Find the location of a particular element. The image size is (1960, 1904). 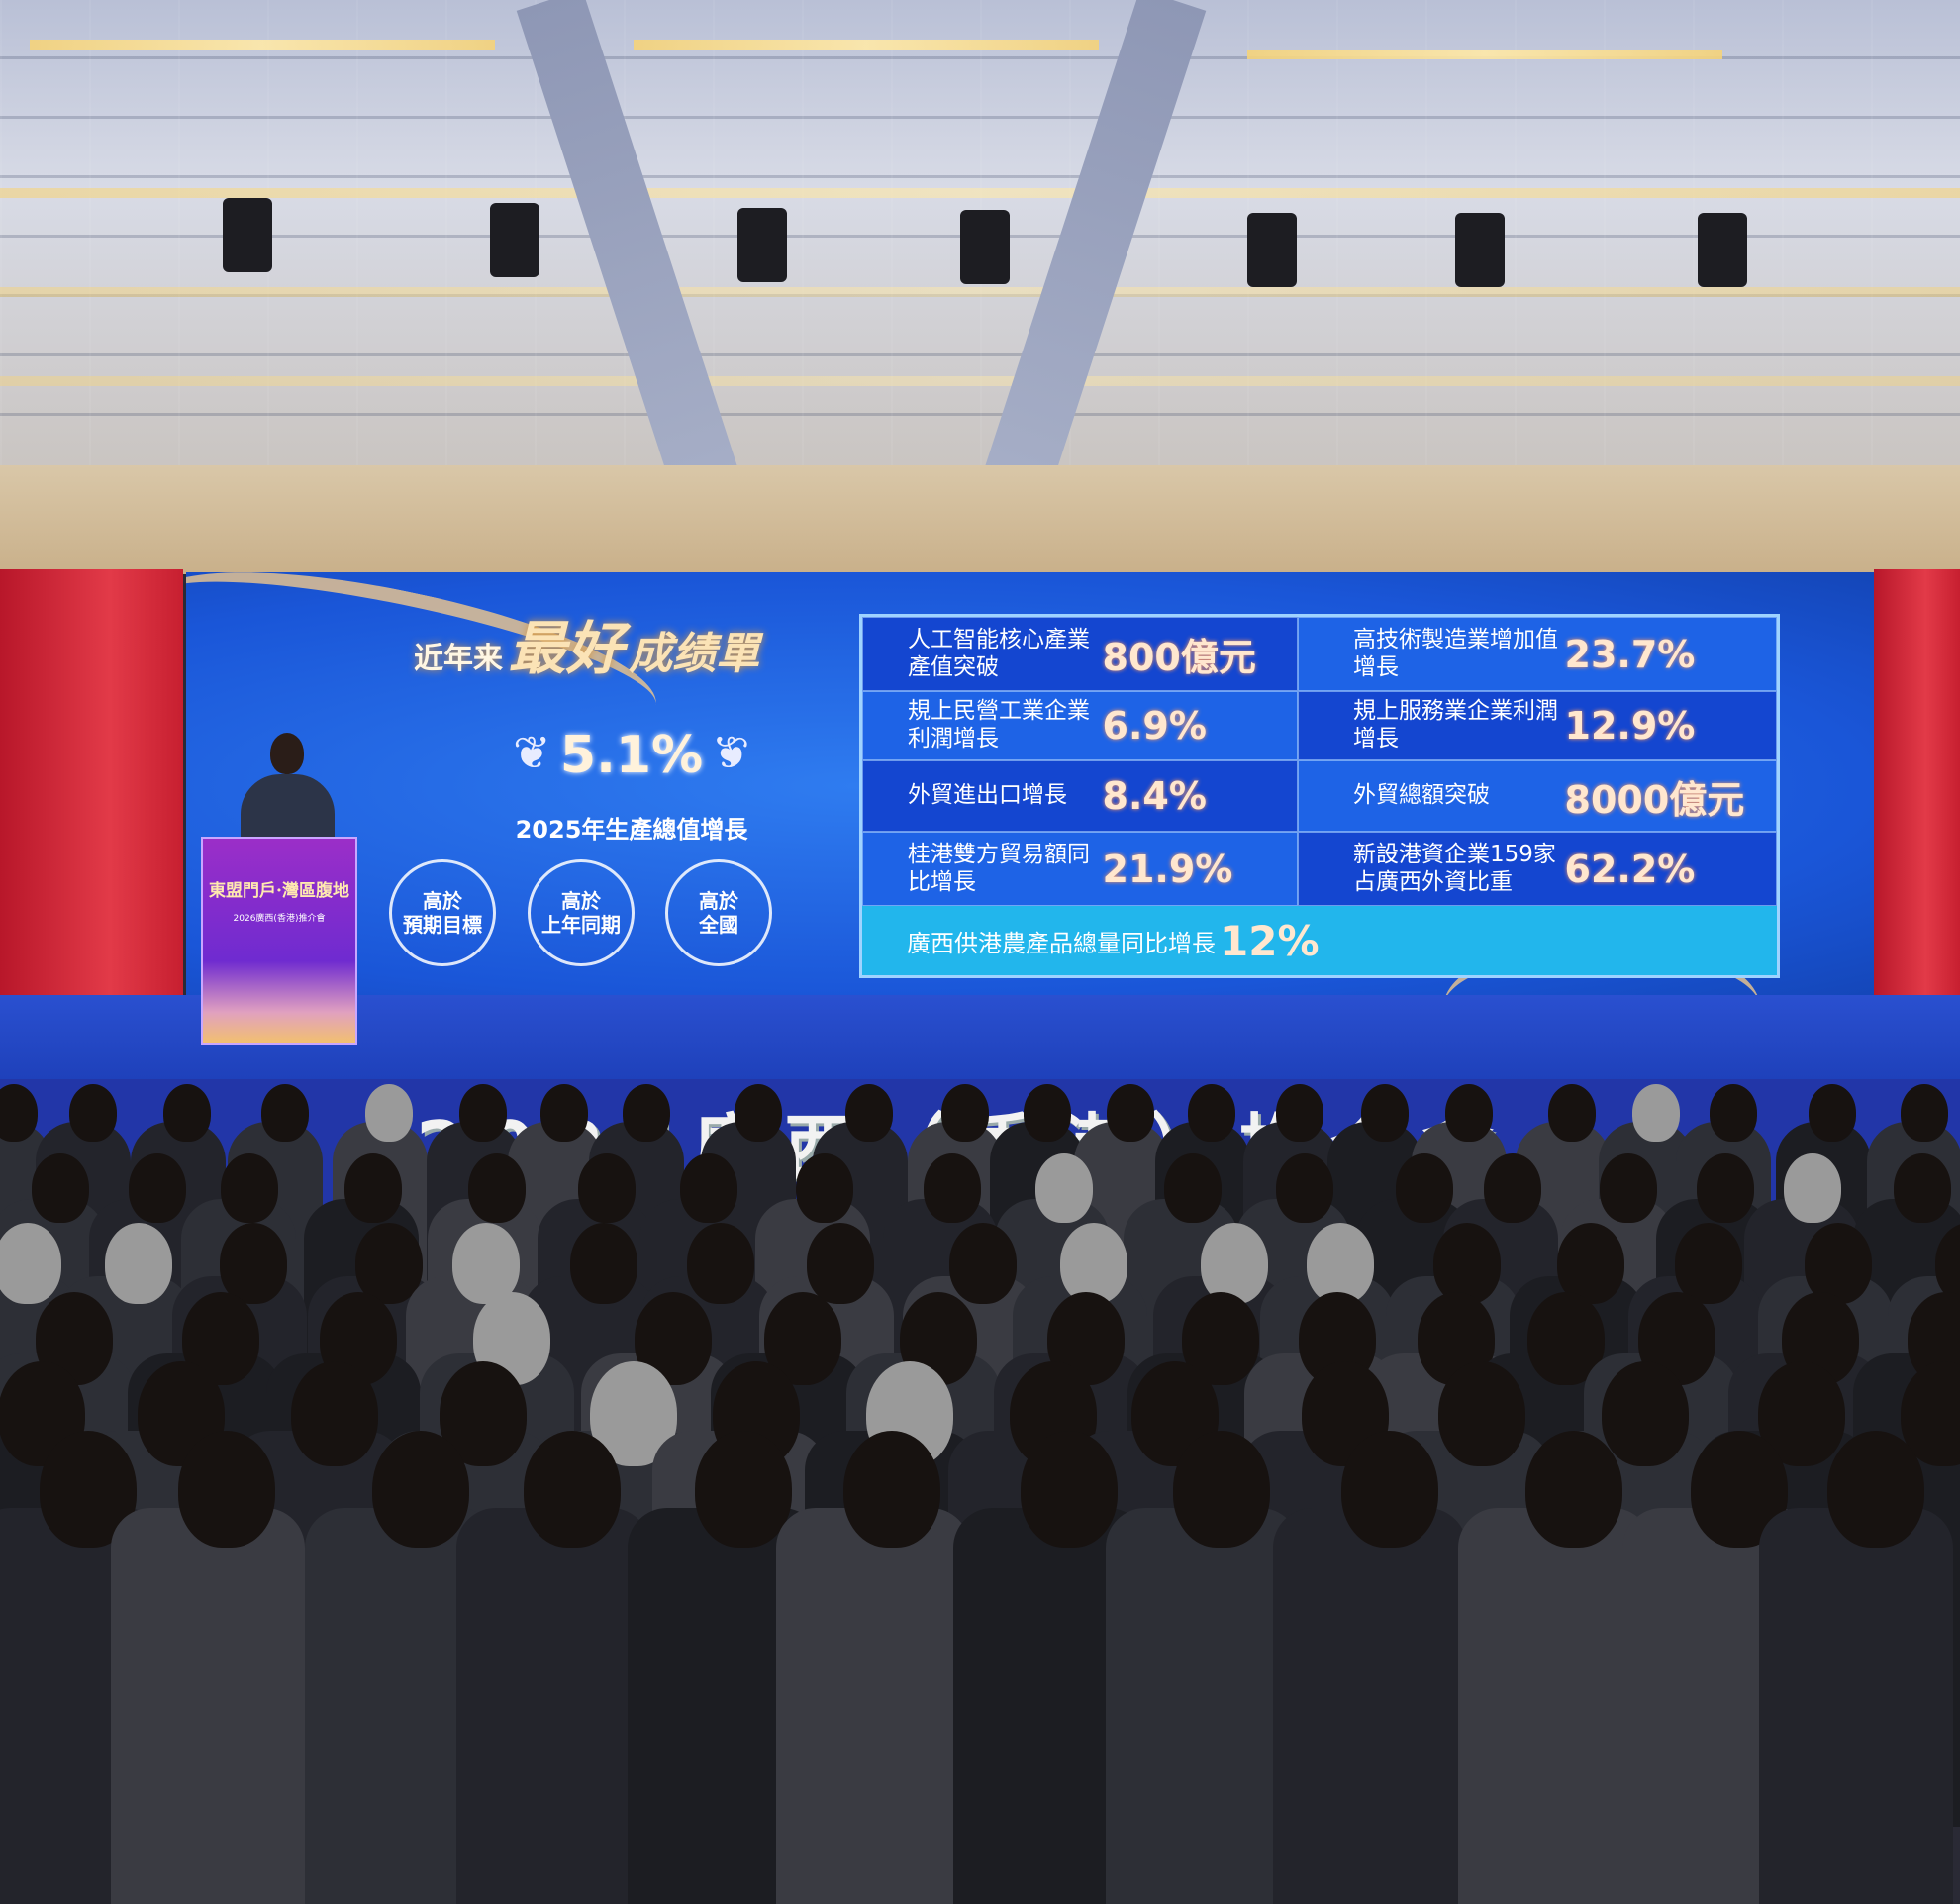

stats-footer-row: 廣西供港農產品總量同比增長 12% is located at coordinates (1319, 940).